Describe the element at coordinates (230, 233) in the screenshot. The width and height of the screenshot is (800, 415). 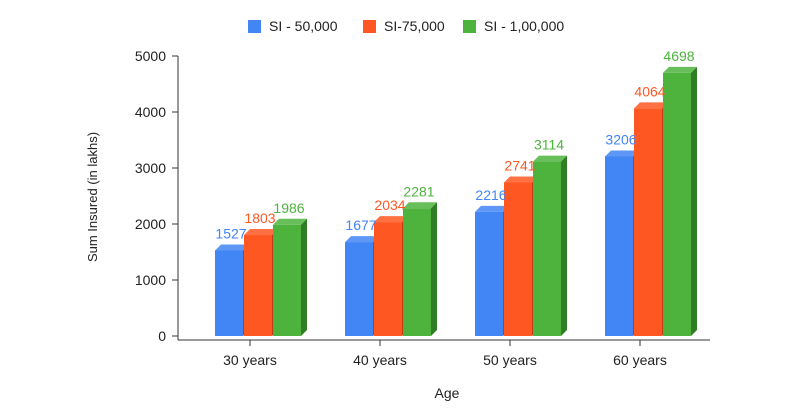
I see `bar-value-label: 1527` at that location.